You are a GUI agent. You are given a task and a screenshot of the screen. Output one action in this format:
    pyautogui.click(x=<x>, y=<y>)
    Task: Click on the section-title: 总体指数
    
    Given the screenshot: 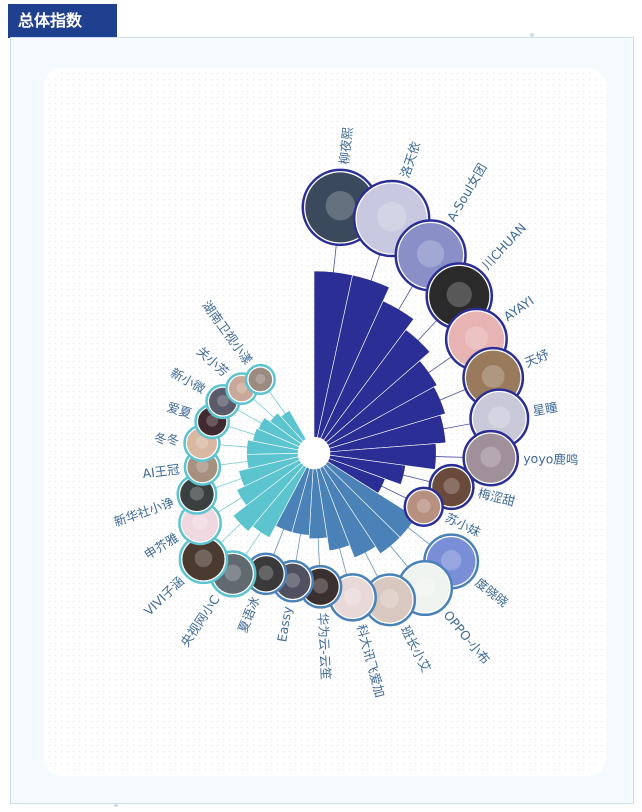 What is the action you would take?
    pyautogui.click(x=62, y=21)
    